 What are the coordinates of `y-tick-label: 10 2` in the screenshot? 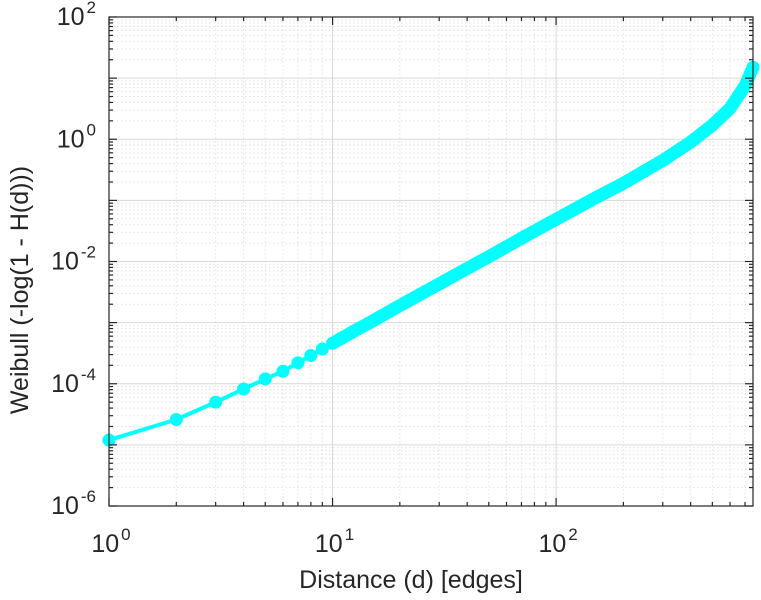 It's located at (76, 15).